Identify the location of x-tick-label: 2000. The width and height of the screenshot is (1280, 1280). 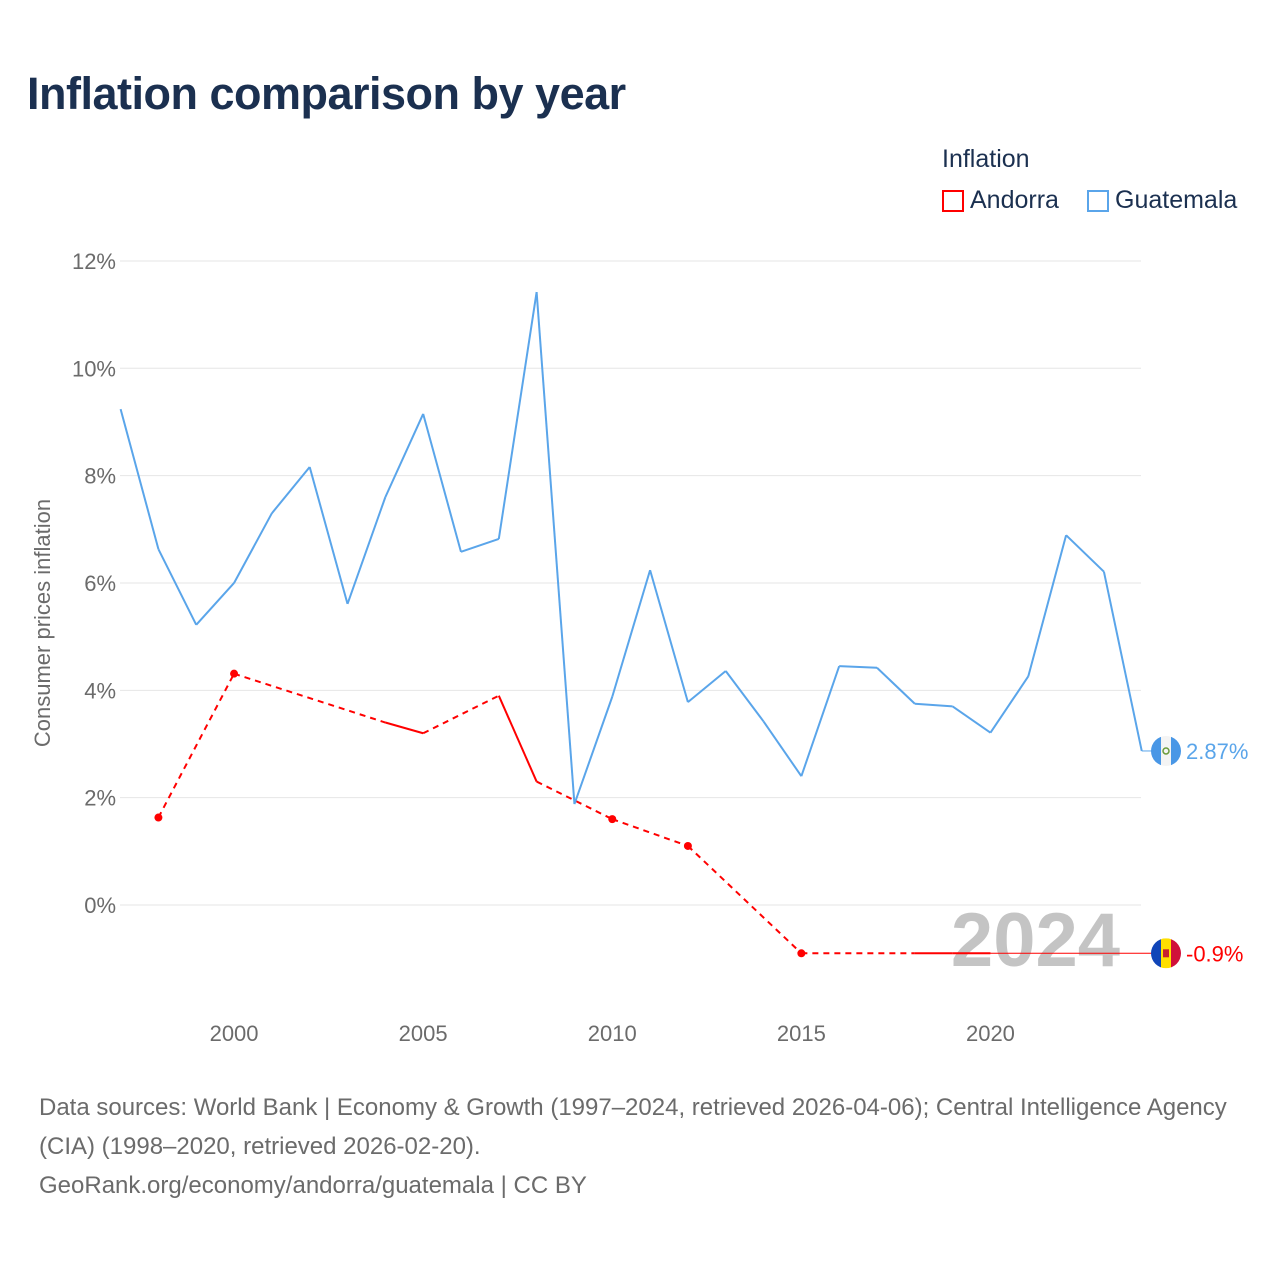
(234, 1033).